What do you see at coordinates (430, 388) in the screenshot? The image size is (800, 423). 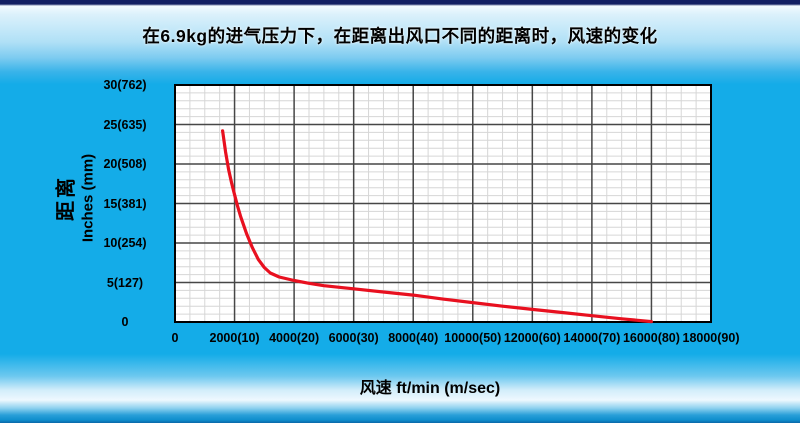 I see `x-axis-title: 风速 ft/min (m/sec)` at bounding box center [430, 388].